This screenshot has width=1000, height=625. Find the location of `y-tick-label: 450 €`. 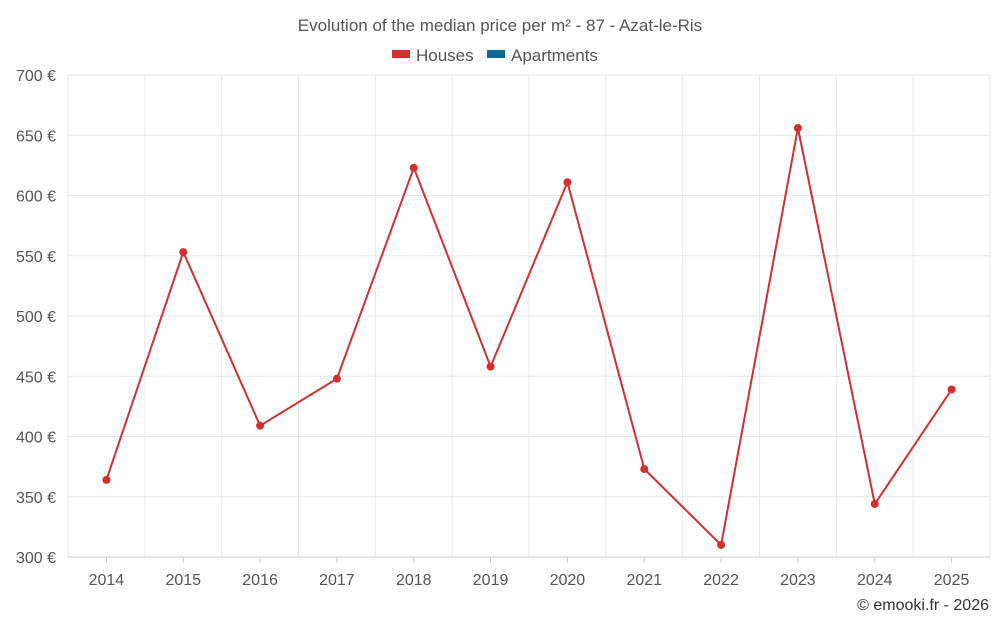

y-tick-label: 450 € is located at coordinates (36, 377).